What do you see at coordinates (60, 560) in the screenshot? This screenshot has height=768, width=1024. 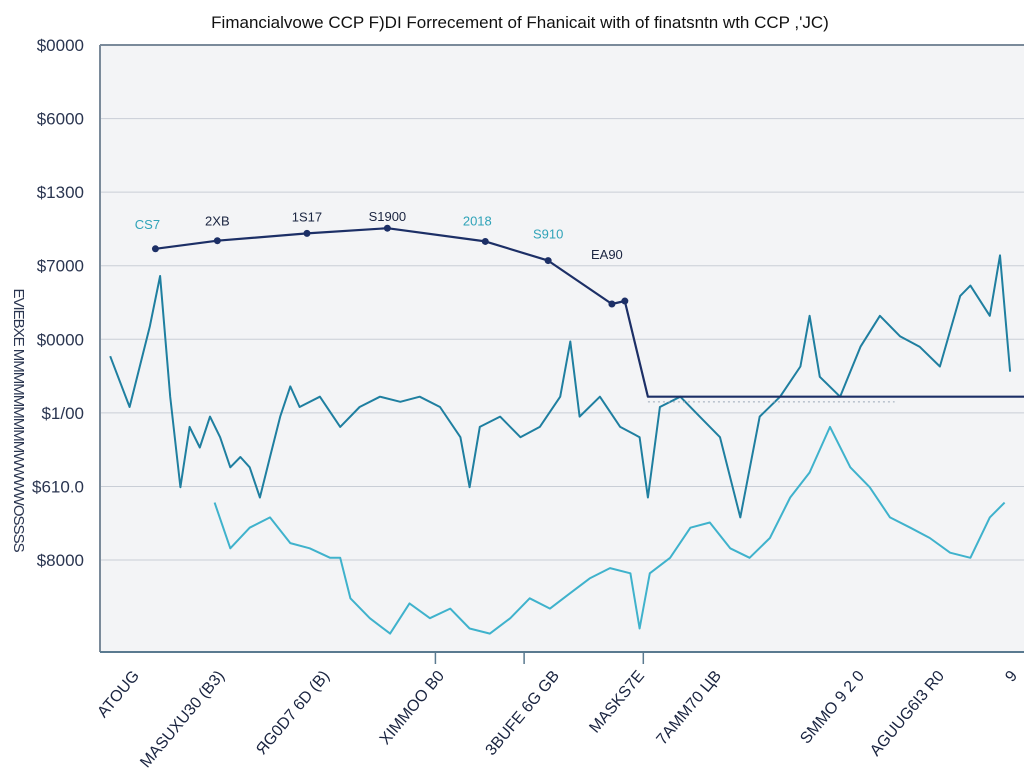 I see `y-tick-label: $8000` at bounding box center [60, 560].